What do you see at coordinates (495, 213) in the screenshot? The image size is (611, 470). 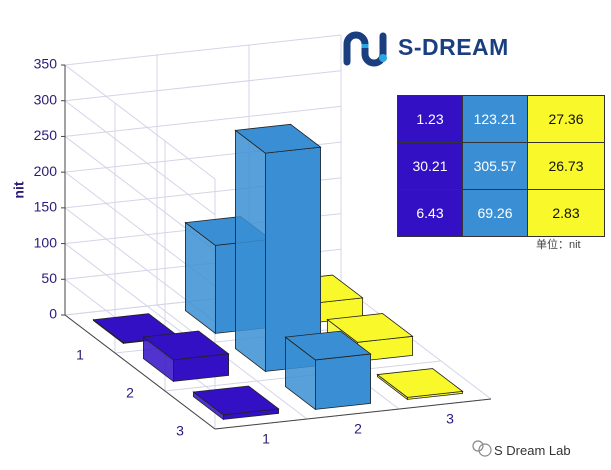 I see `table-cell: 69.26` at bounding box center [495, 213].